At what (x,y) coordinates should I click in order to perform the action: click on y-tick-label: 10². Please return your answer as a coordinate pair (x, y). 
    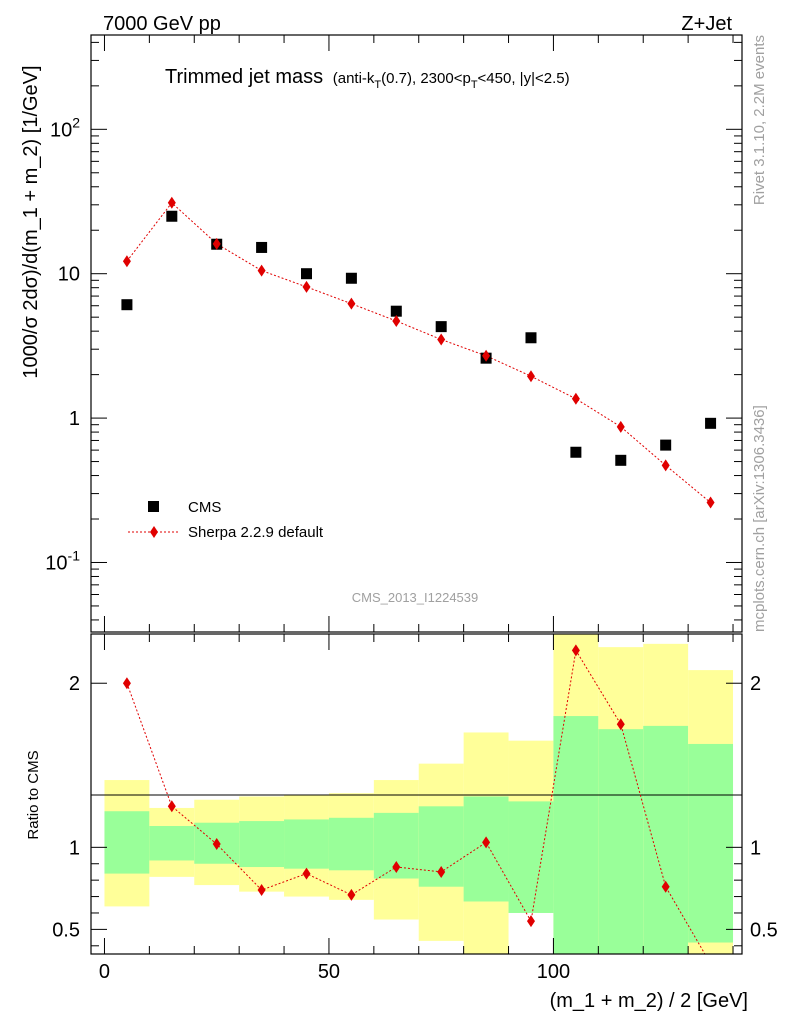
    Looking at the image, I should click on (65, 127).